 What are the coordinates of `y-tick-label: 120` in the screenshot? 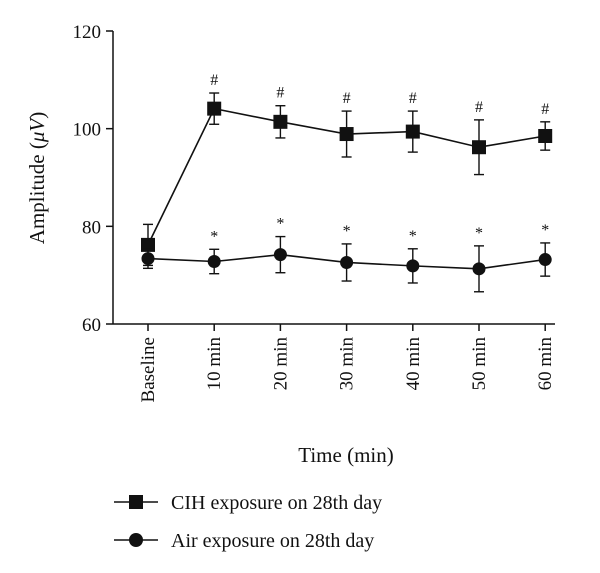 It's located at (87, 32).